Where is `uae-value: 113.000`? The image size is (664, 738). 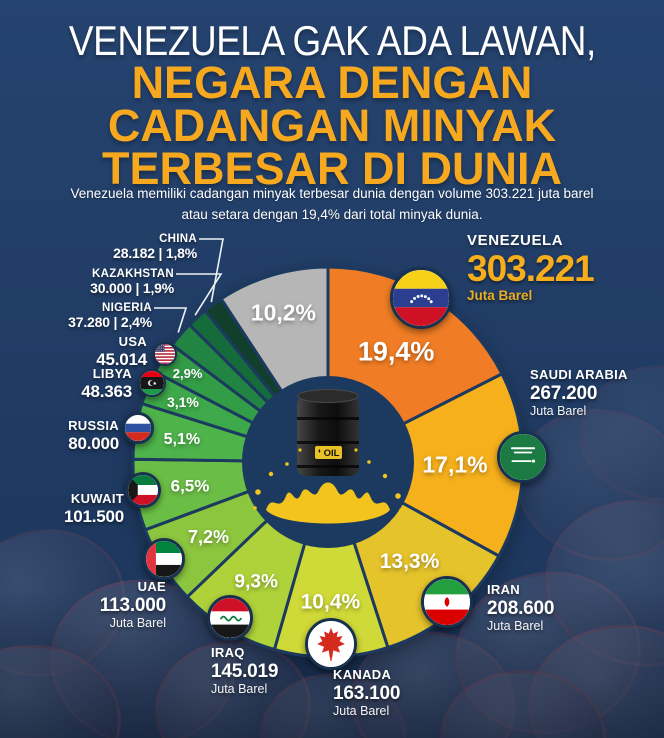 uae-value: 113.000 is located at coordinates (132, 605).